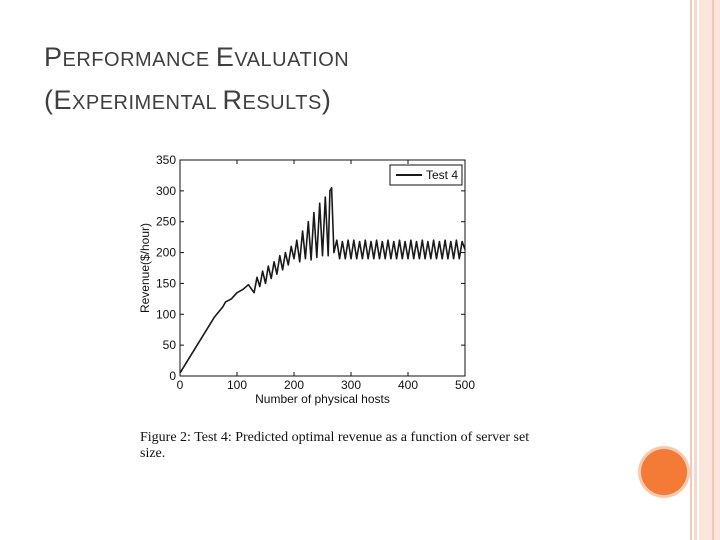  What do you see at coordinates (326, 100) in the screenshot?
I see `title-text: )` at bounding box center [326, 100].